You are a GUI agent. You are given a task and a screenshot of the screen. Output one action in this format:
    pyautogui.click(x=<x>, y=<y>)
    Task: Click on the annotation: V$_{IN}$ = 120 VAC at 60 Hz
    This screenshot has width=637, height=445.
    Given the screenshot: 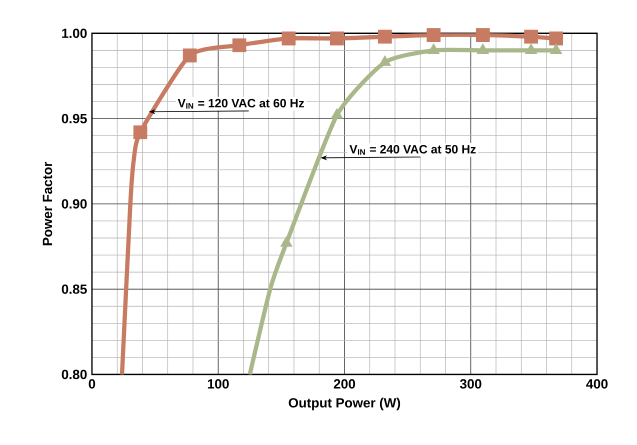 What is the action you would take?
    pyautogui.click(x=241, y=103)
    